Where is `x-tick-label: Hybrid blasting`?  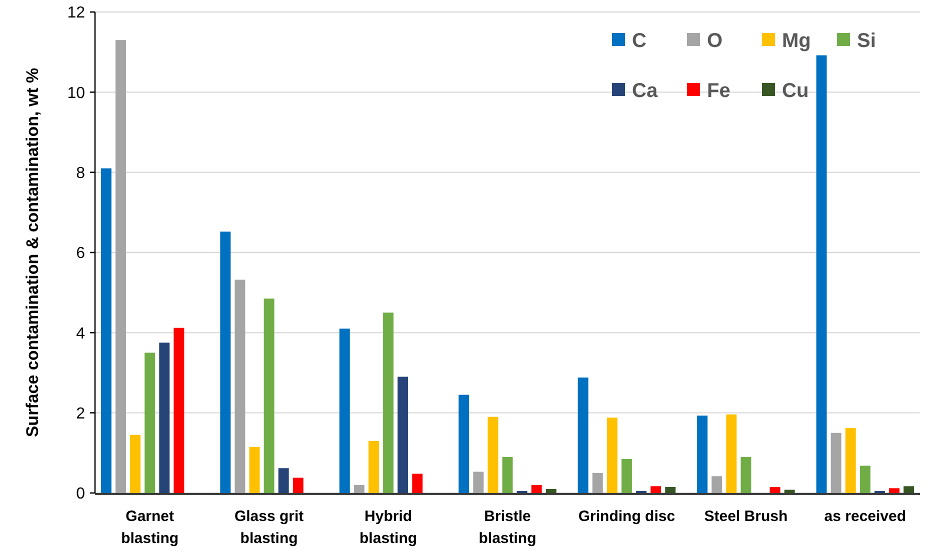
x-tick-label: Hybrid blasting is located at coordinates (389, 527).